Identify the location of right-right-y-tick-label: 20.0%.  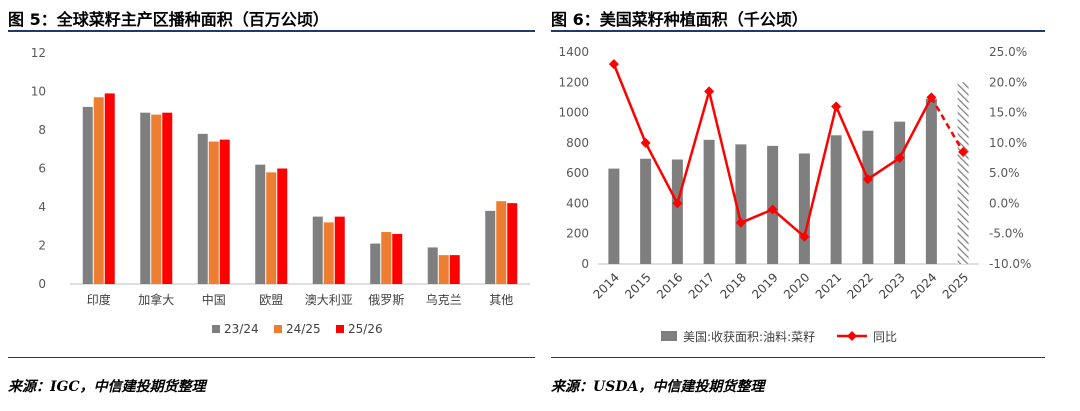
(1008, 82).